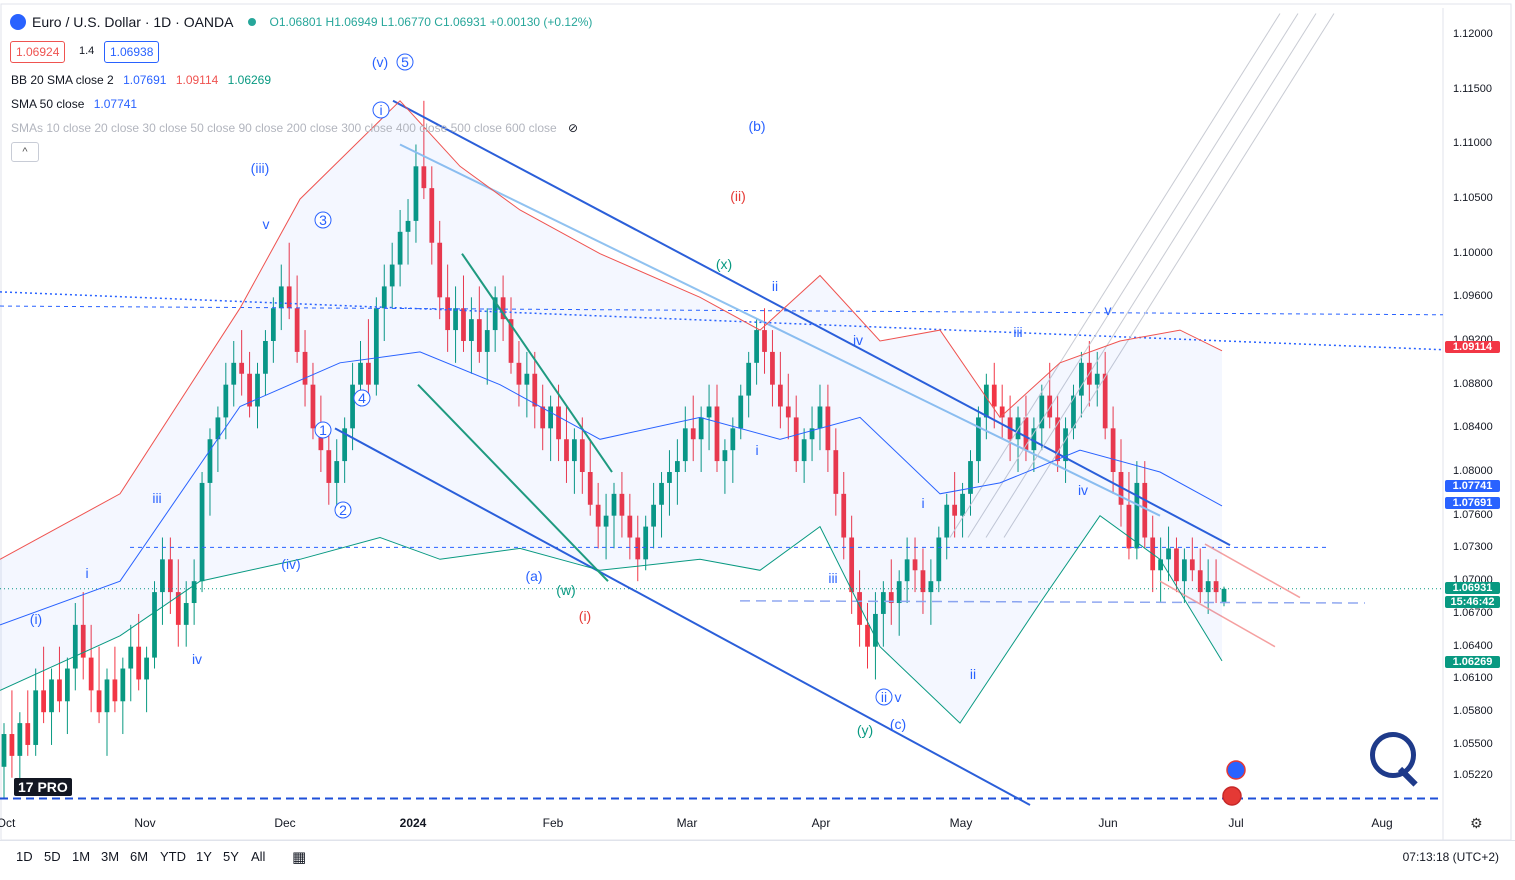 The width and height of the screenshot is (1515, 880). I want to click on timeframe-button: 5D, so click(52, 856).